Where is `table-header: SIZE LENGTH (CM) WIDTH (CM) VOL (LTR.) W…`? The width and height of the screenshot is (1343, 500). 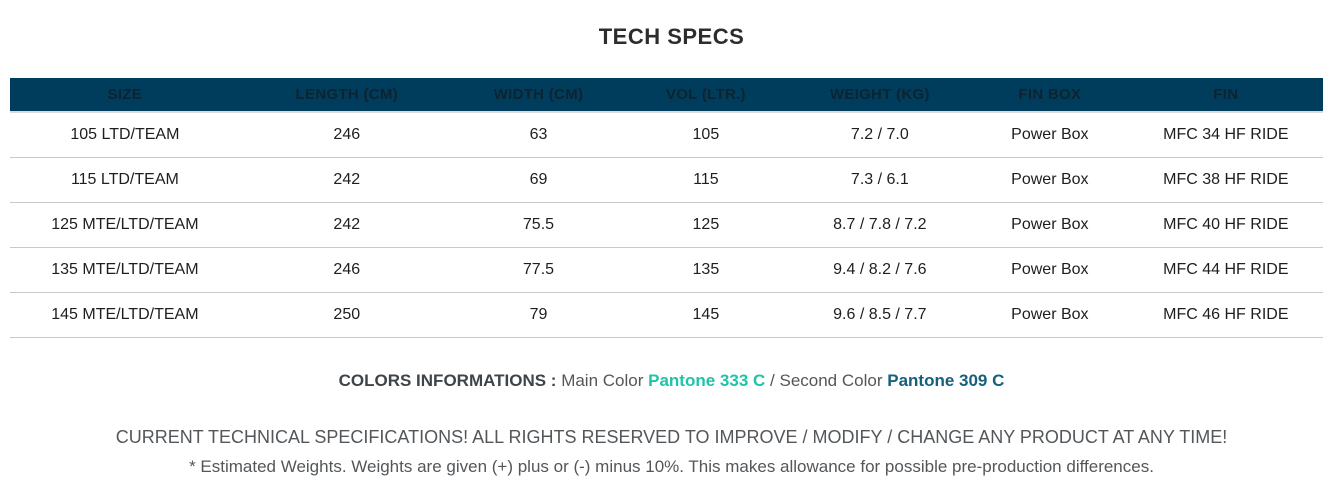 table-header: SIZE LENGTH (CM) WIDTH (CM) VOL (LTR.) W… is located at coordinates (666, 95).